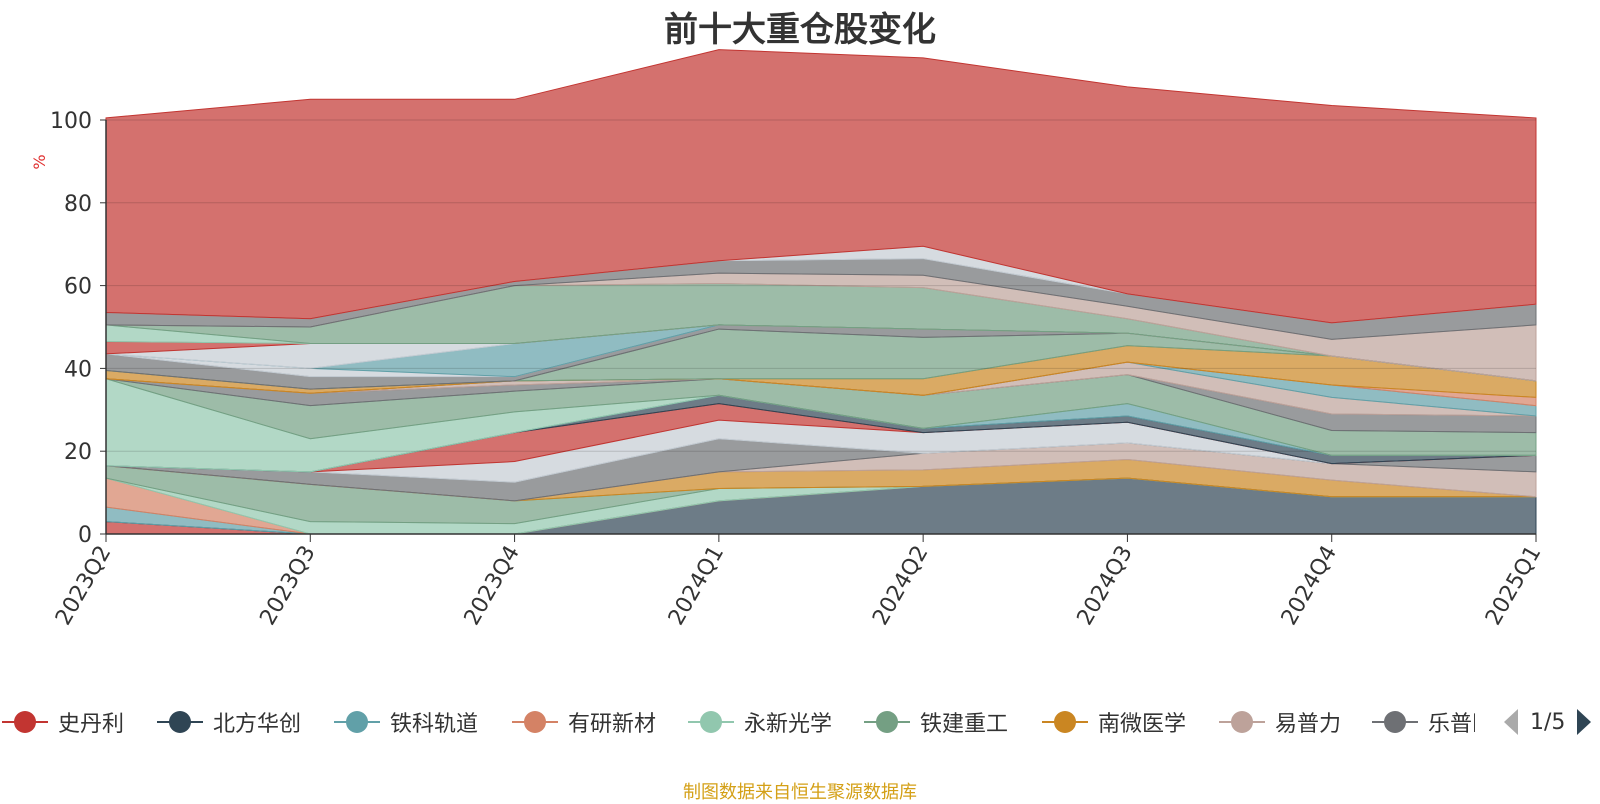  I want to click on legend-item-6: 南微医学, so click(1113, 722).